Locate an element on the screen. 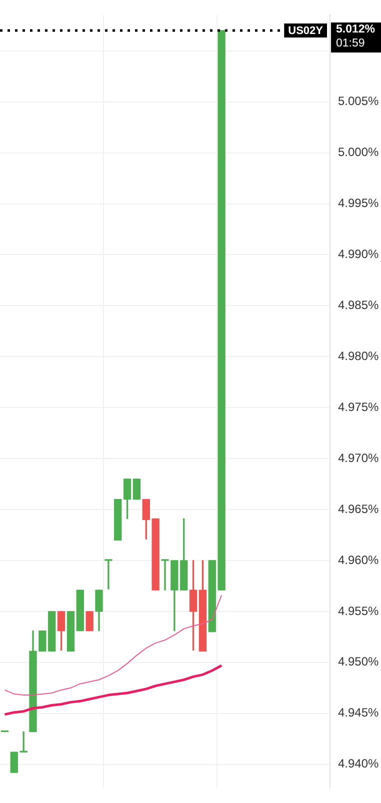 This screenshot has width=381, height=803. y-tick-label: 4.975% is located at coordinates (359, 407).